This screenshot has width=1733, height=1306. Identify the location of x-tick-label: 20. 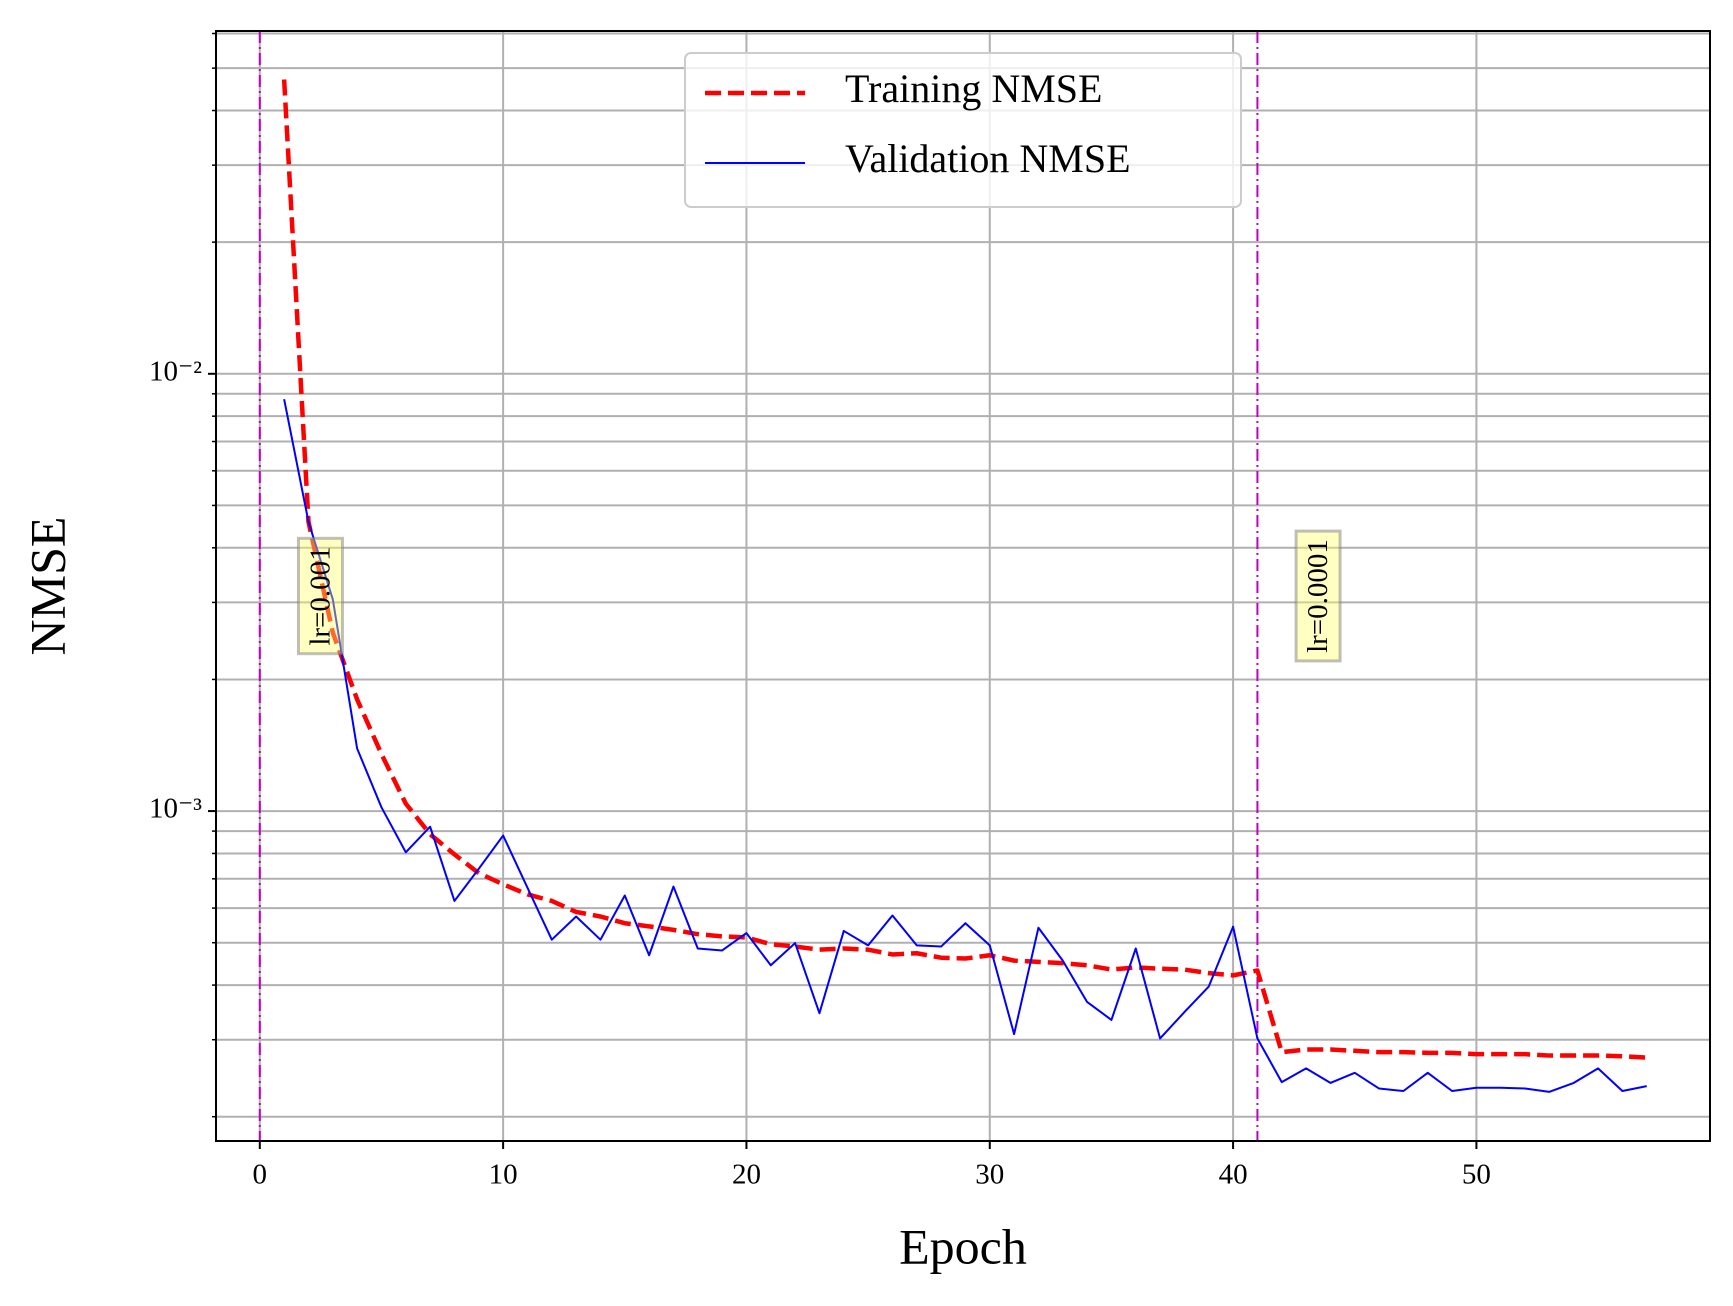
(746, 1175).